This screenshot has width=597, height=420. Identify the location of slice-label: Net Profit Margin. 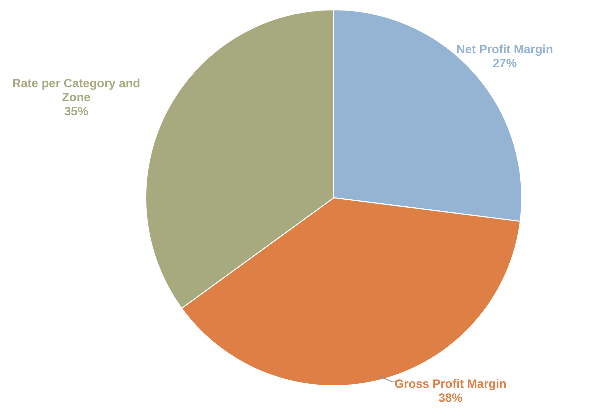
(505, 49).